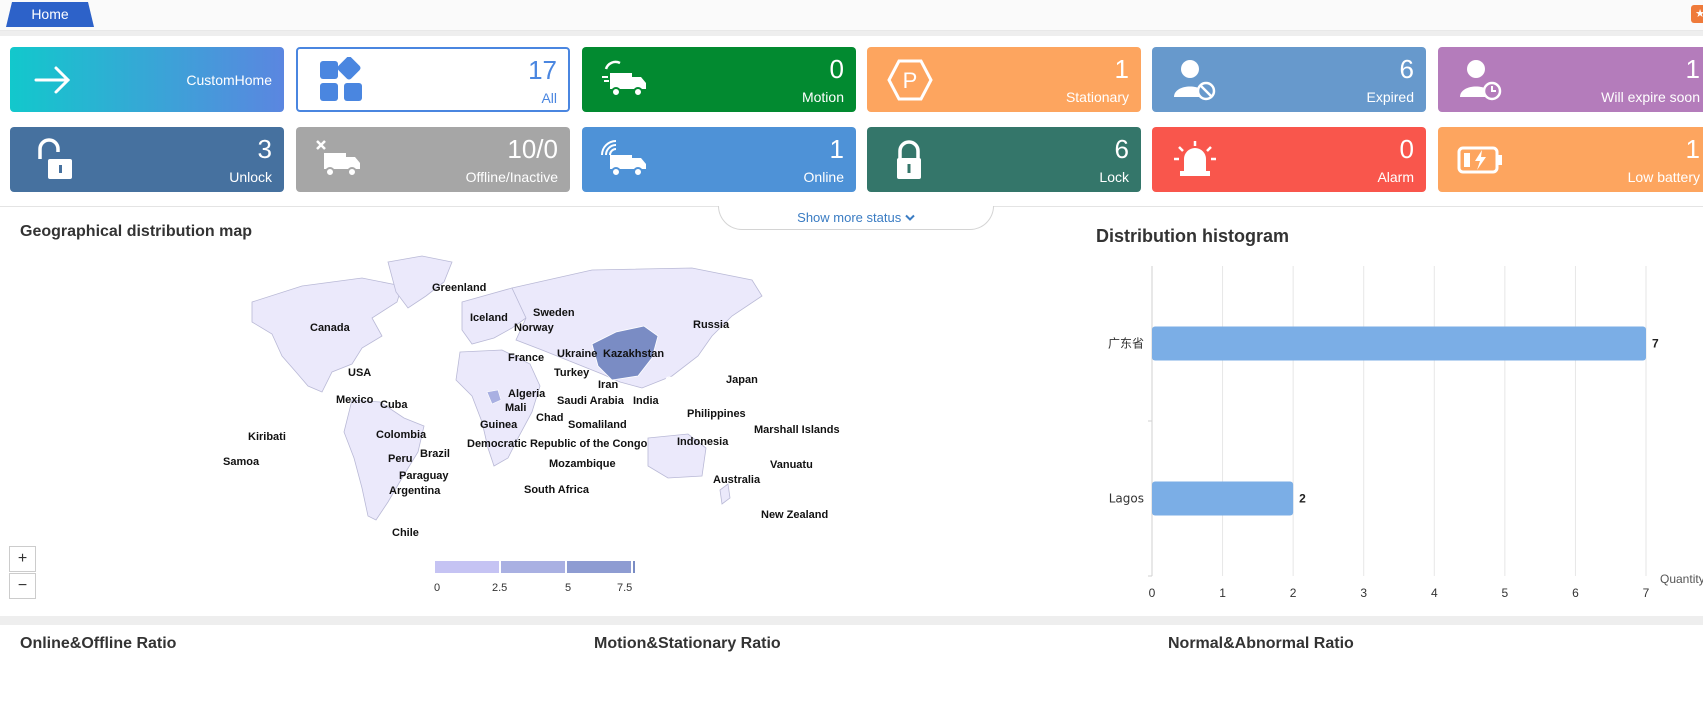  Describe the element at coordinates (147, 79) in the screenshot. I see `card-customhome: CustomHome` at that location.